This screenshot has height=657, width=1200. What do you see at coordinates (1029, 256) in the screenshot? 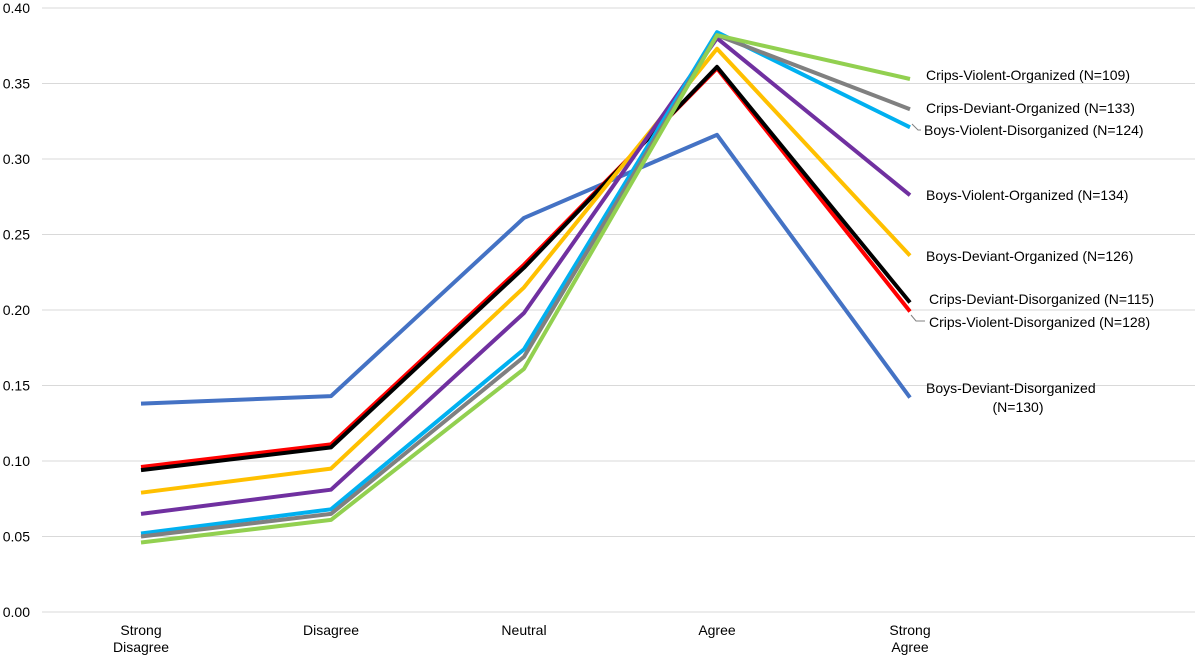
I see `series-label-3: Boys-Deviant-Organized (N=126)` at bounding box center [1029, 256].